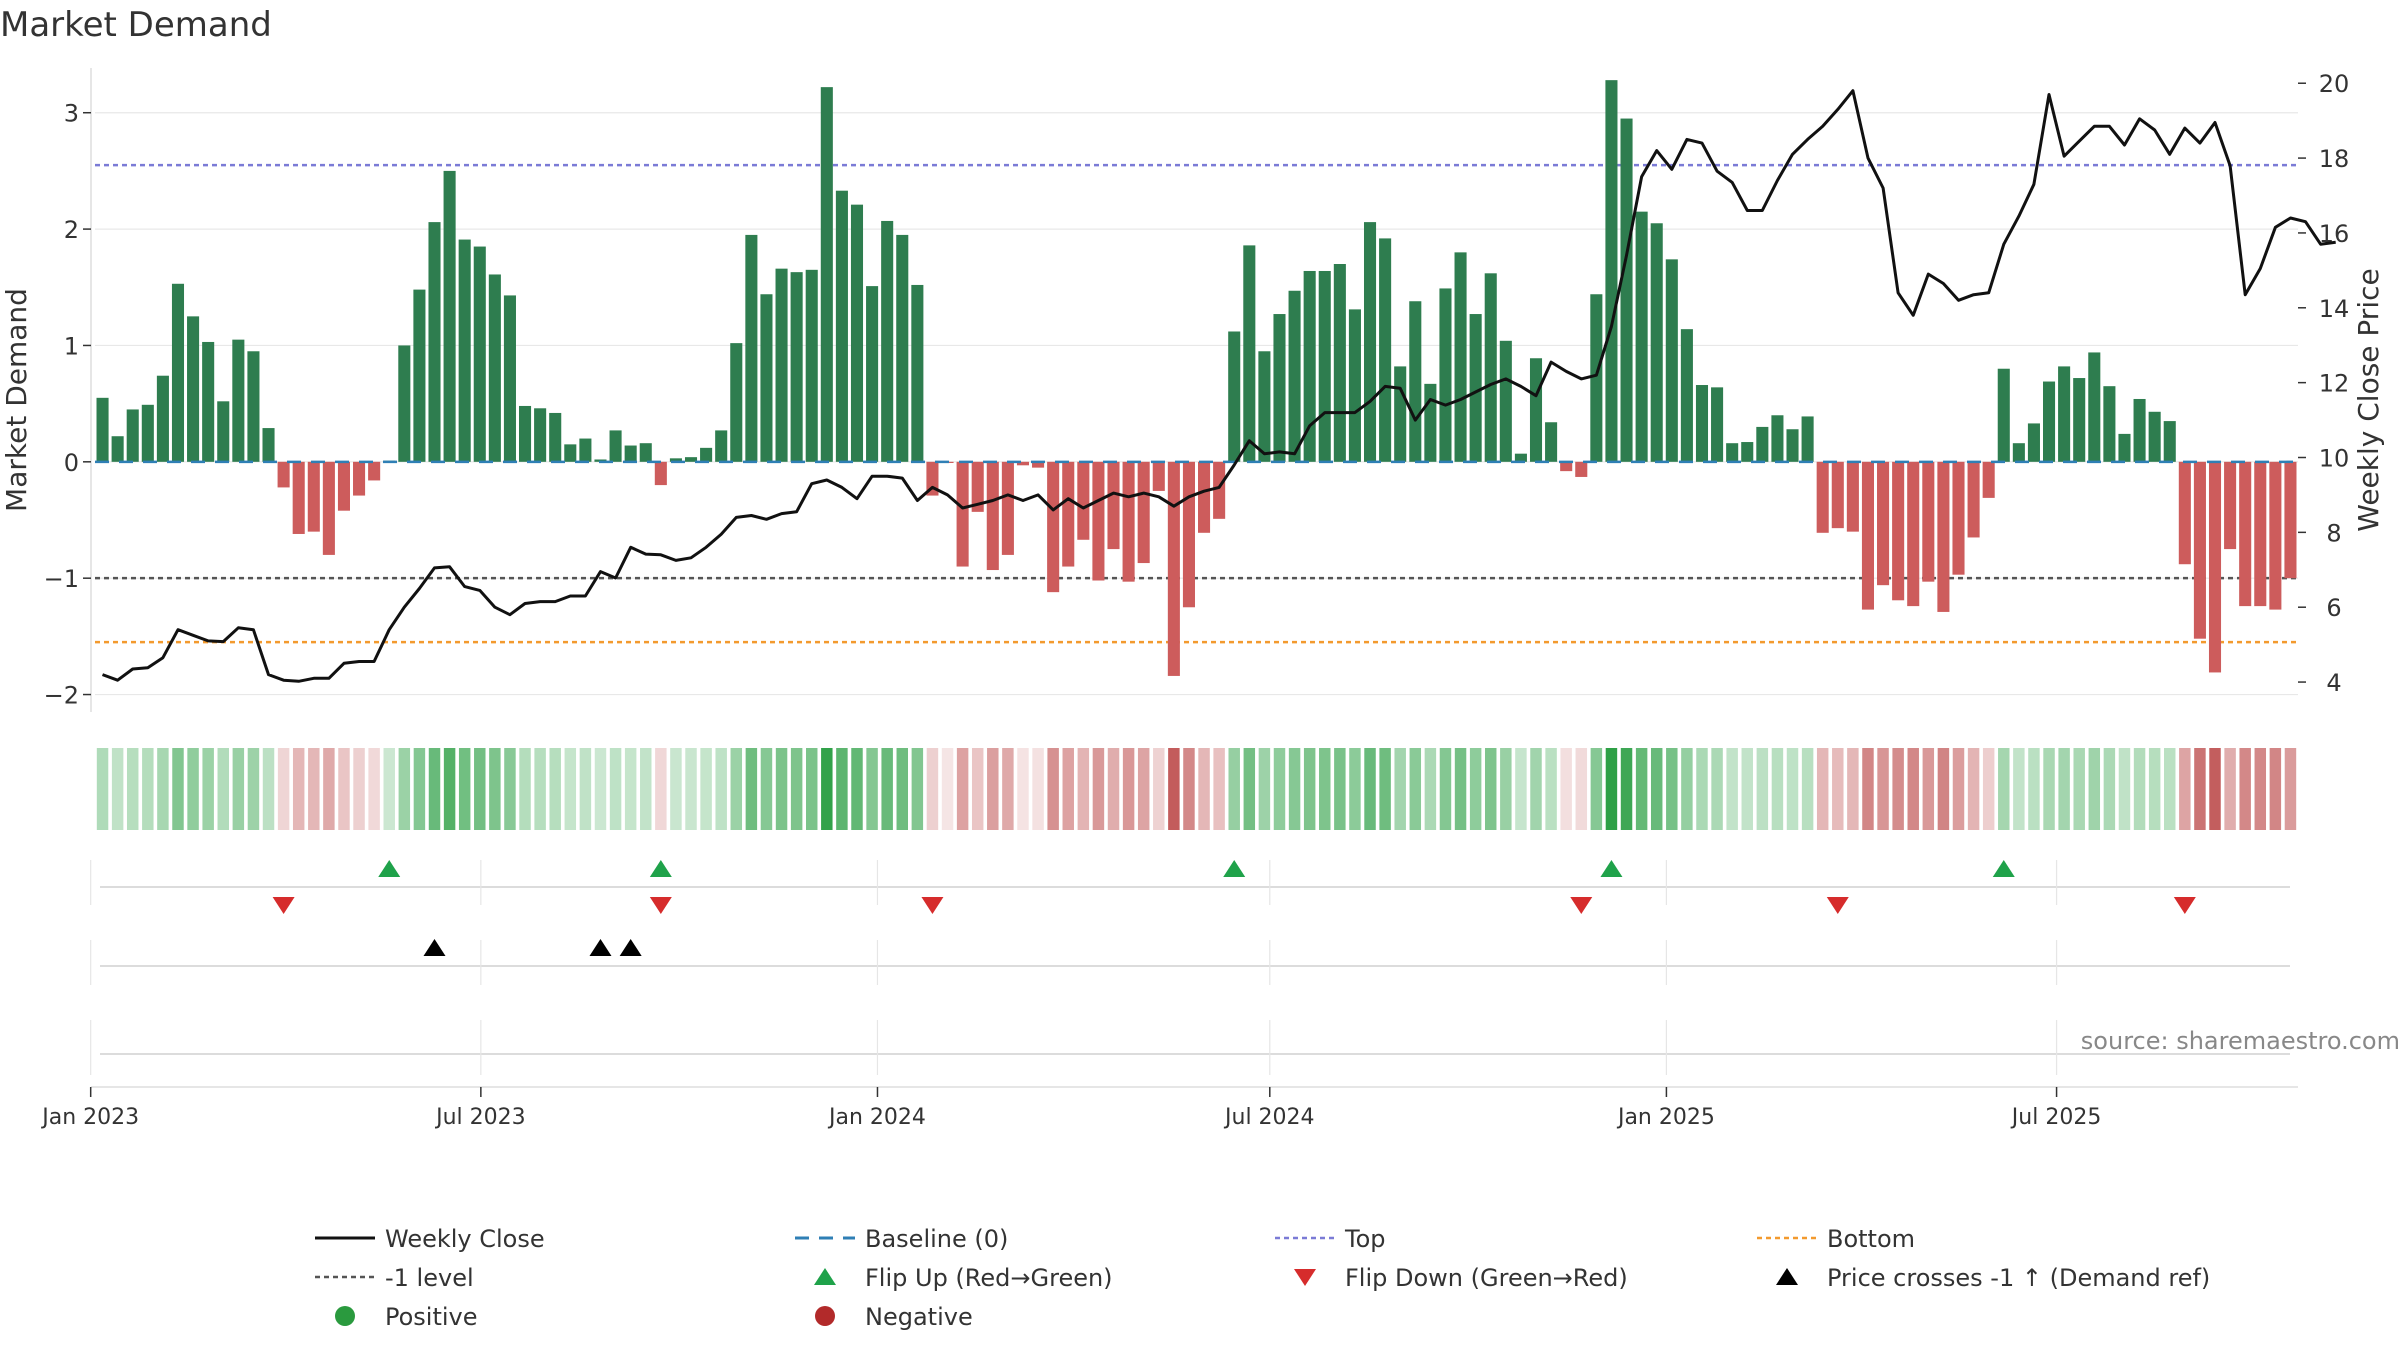  What do you see at coordinates (2334, 159) in the screenshot?
I see `y2-tick-label: 18` at bounding box center [2334, 159].